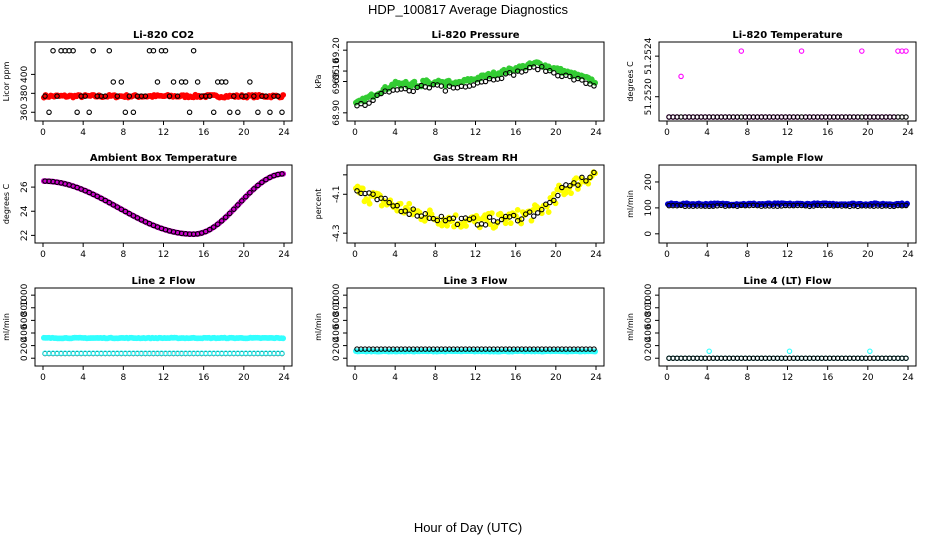 This screenshot has height=540, width=936. Describe the element at coordinates (164, 281) in the screenshot. I see `panel-title: Line 2 Flow` at that location.